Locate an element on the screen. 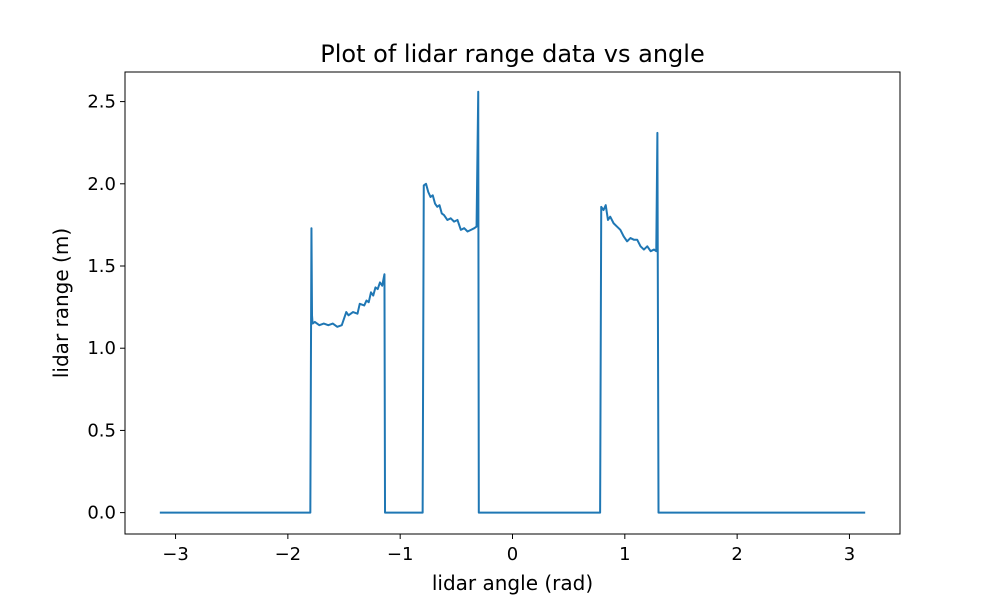  y-tick-label: 0.5 is located at coordinates (101, 430).